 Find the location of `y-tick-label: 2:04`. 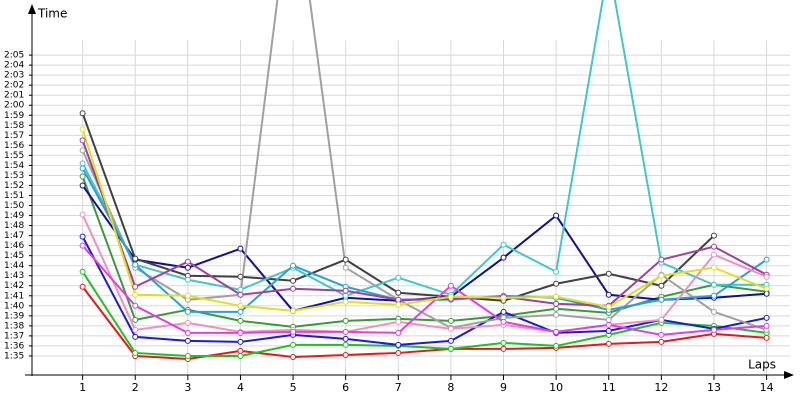

y-tick-label: 2:04 is located at coordinates (14, 66).